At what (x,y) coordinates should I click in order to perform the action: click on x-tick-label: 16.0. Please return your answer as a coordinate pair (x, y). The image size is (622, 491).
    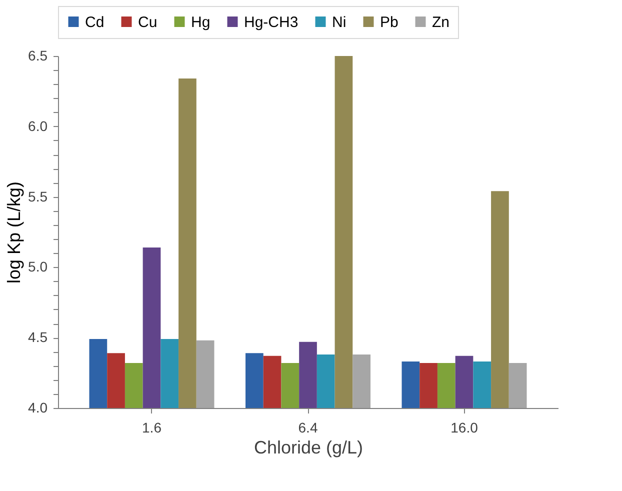
    Looking at the image, I should click on (464, 428).